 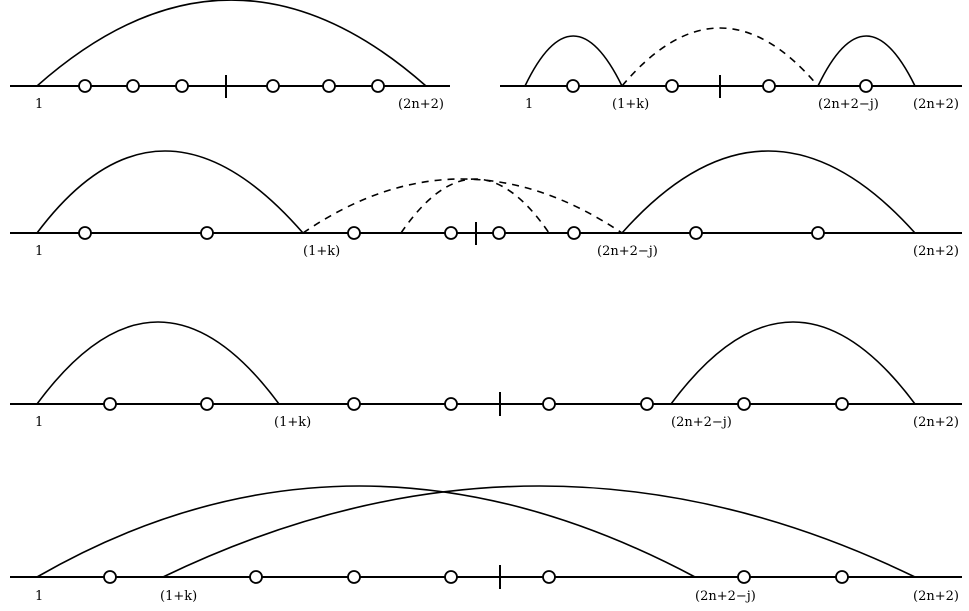 I want to click on panel-c-left-arc, so click(x=170, y=192).